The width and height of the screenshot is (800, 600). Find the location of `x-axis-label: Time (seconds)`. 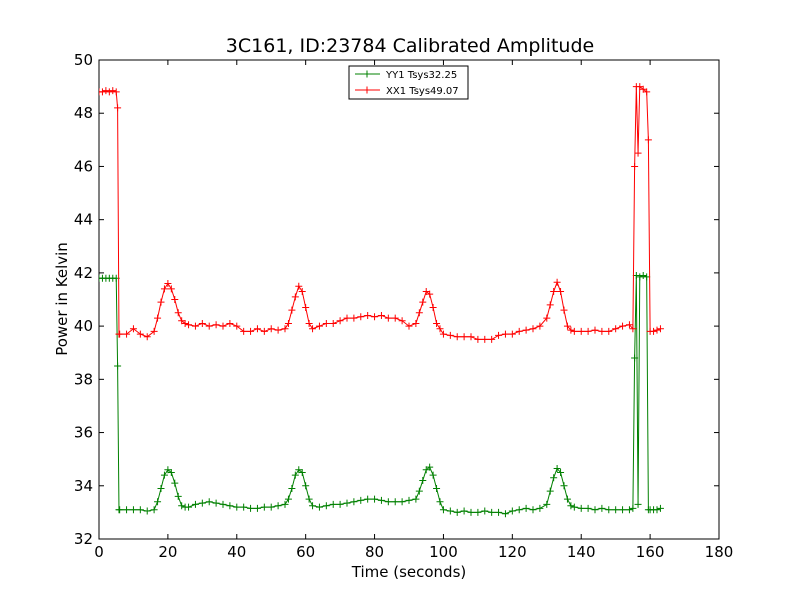

x-axis-label: Time (seconds) is located at coordinates (409, 572).